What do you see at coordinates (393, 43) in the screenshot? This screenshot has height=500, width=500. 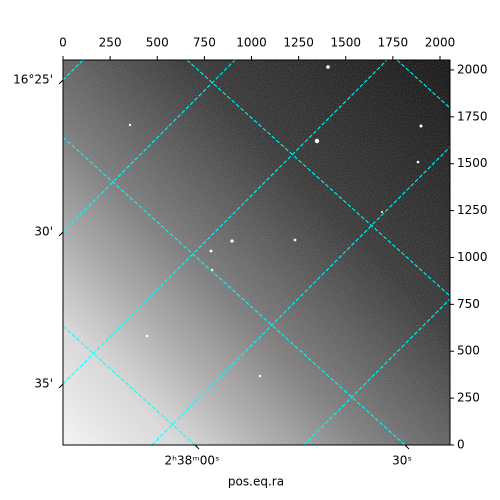 I see `x-tick-label: 1750` at bounding box center [393, 43].